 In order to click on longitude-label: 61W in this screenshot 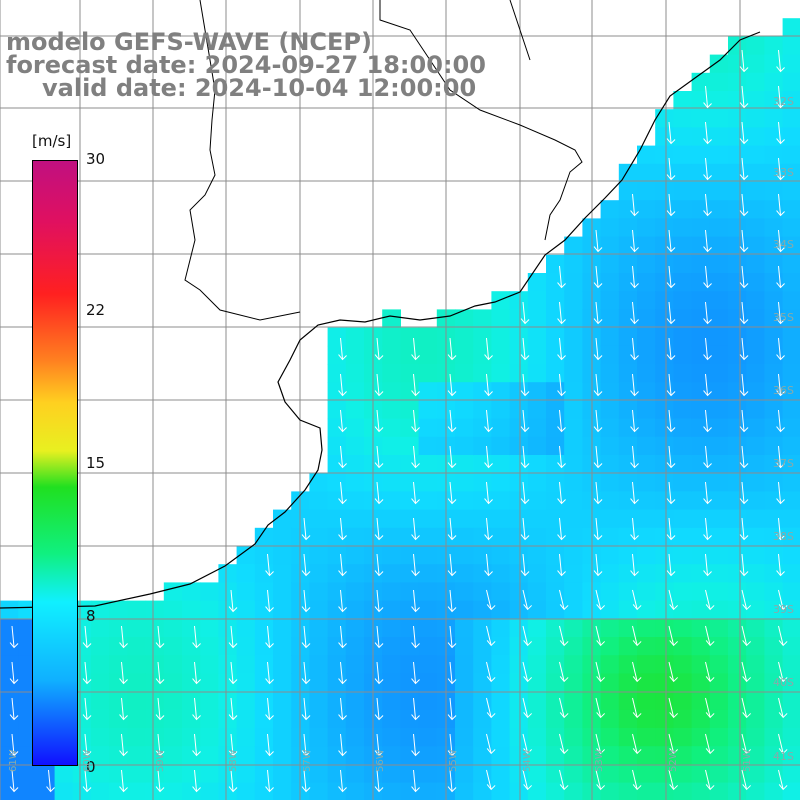, I will do `click(13, 760)`.